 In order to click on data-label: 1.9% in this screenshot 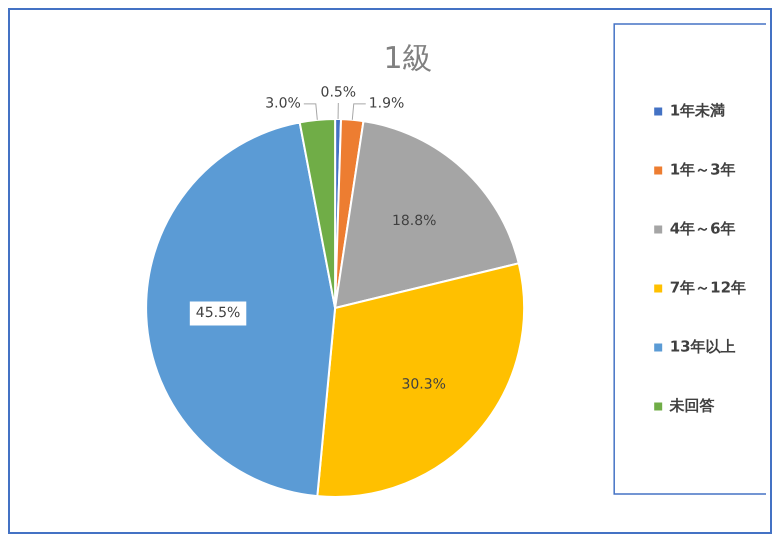, I will do `click(386, 103)`.